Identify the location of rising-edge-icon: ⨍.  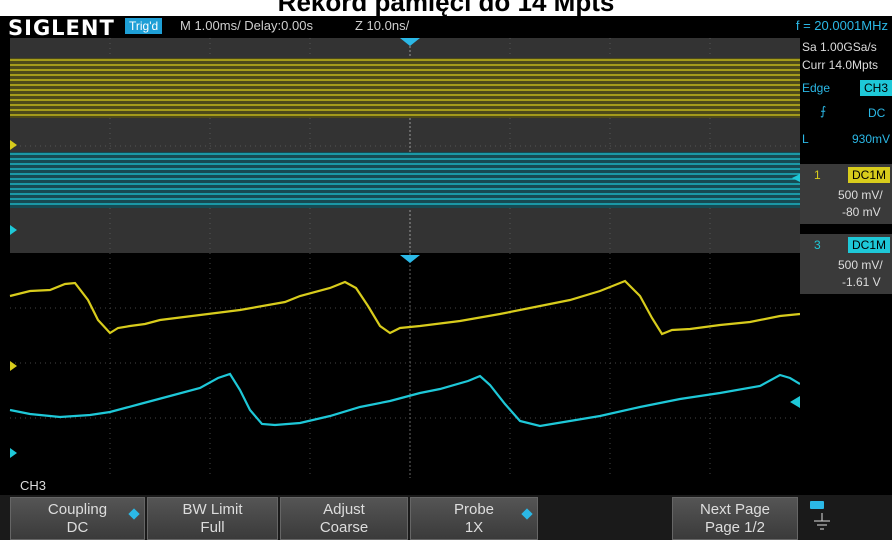
(823, 111).